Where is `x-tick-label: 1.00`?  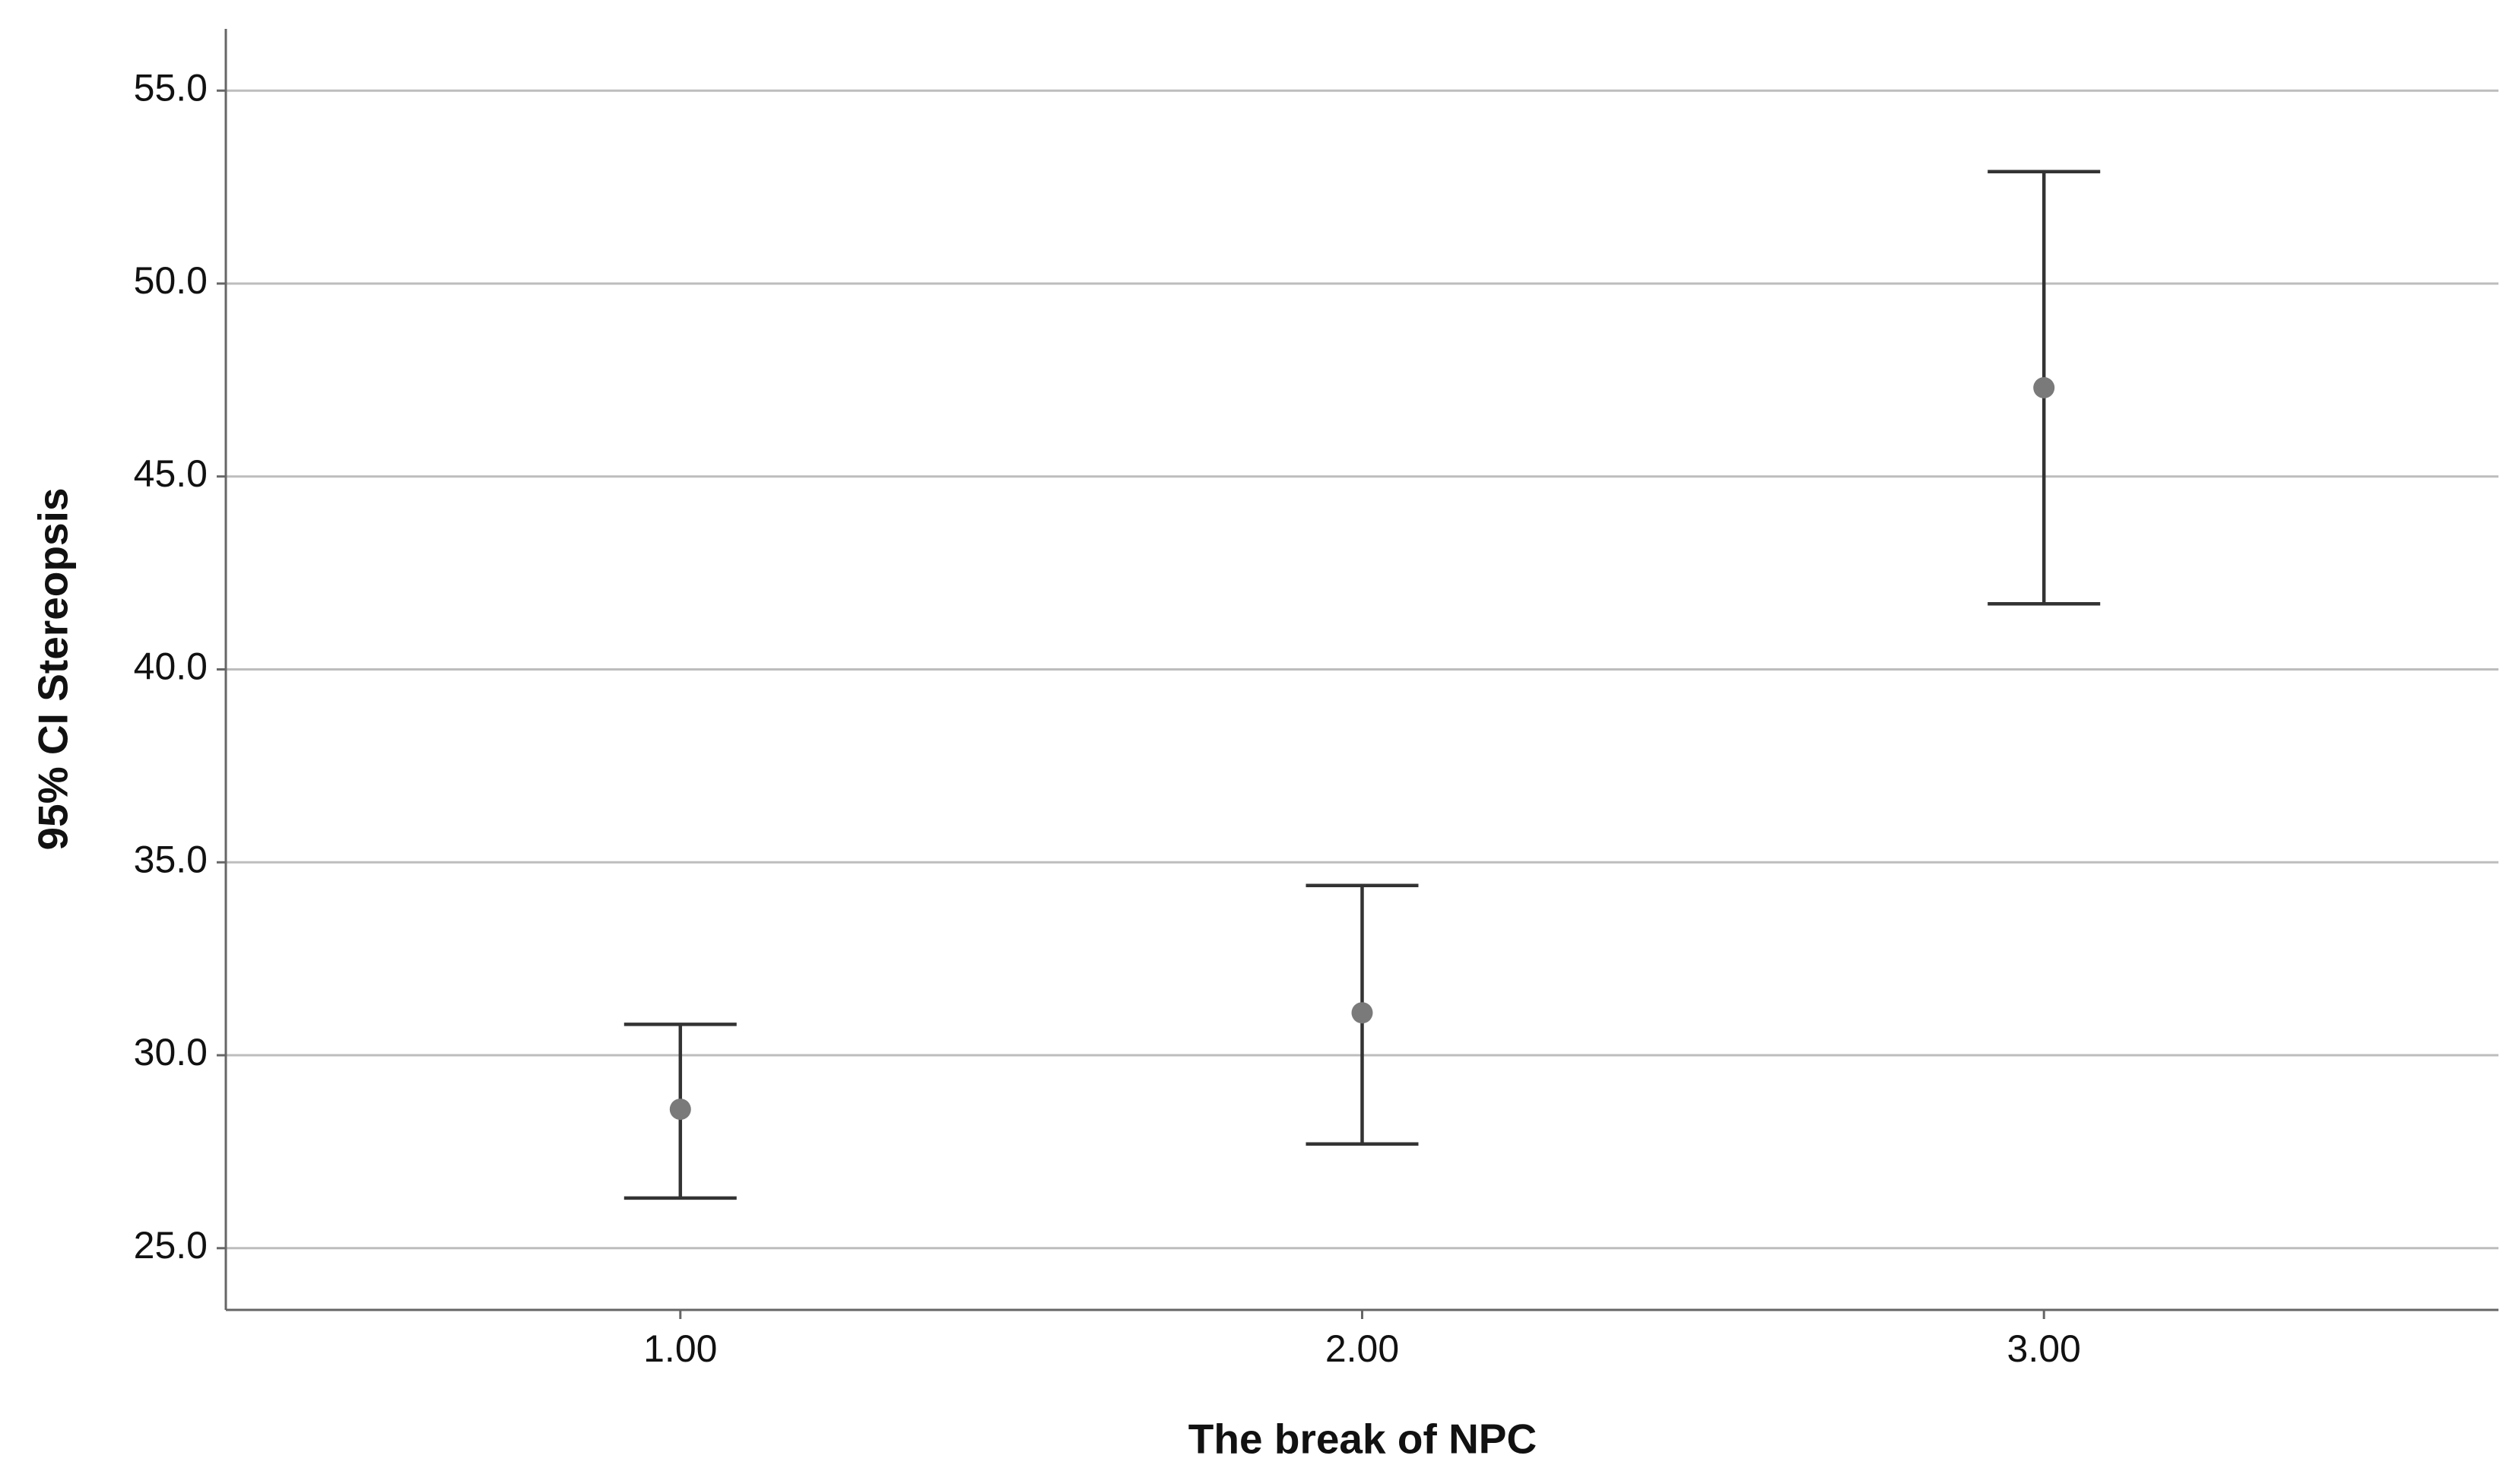
x-tick-label: 1.00 is located at coordinates (680, 1348).